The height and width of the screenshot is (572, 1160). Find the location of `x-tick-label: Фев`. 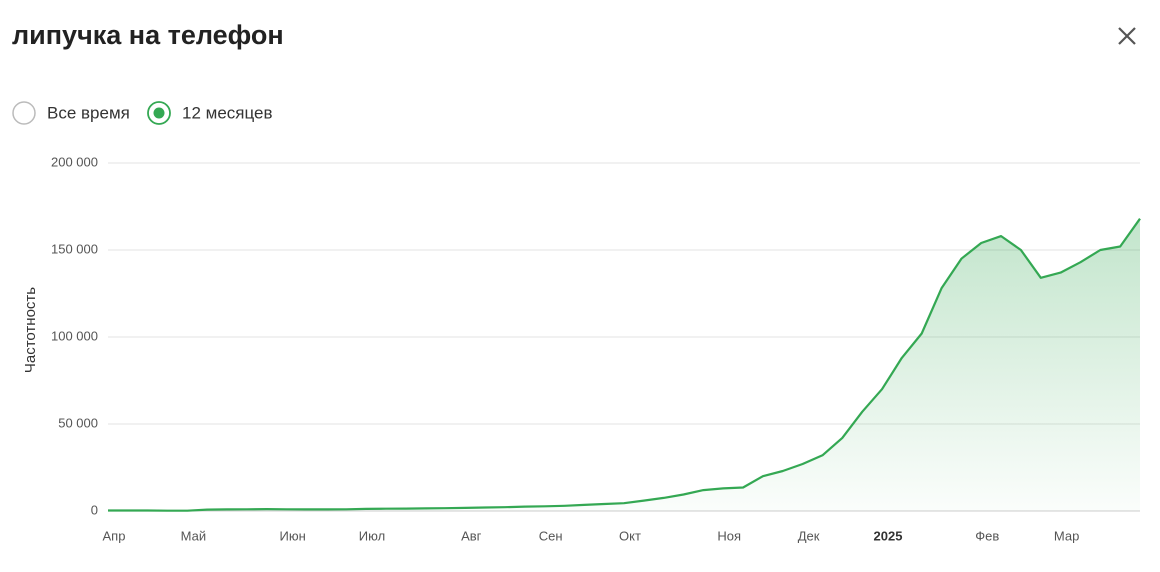

x-tick-label: Фев is located at coordinates (987, 535).